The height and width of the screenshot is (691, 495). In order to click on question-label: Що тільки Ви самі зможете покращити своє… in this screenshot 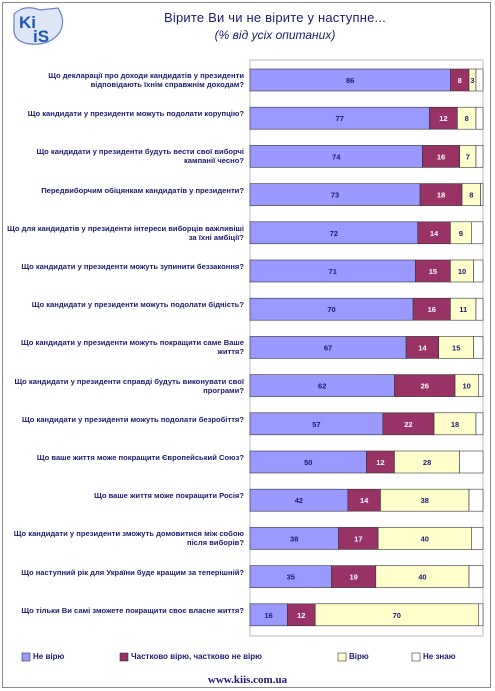, I will do `click(132, 610)`.